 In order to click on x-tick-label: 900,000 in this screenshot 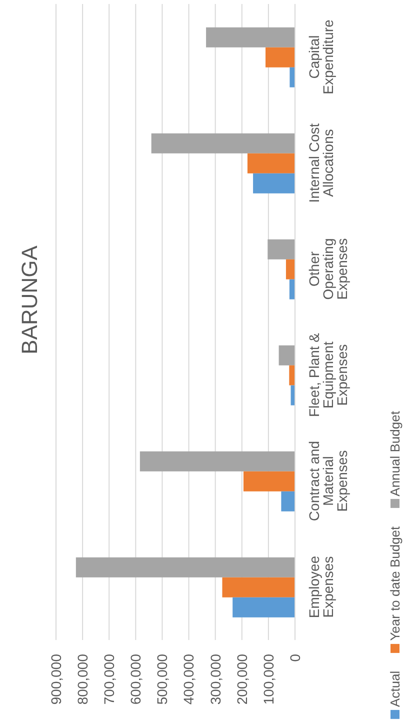, I will do `click(56, 679)`.